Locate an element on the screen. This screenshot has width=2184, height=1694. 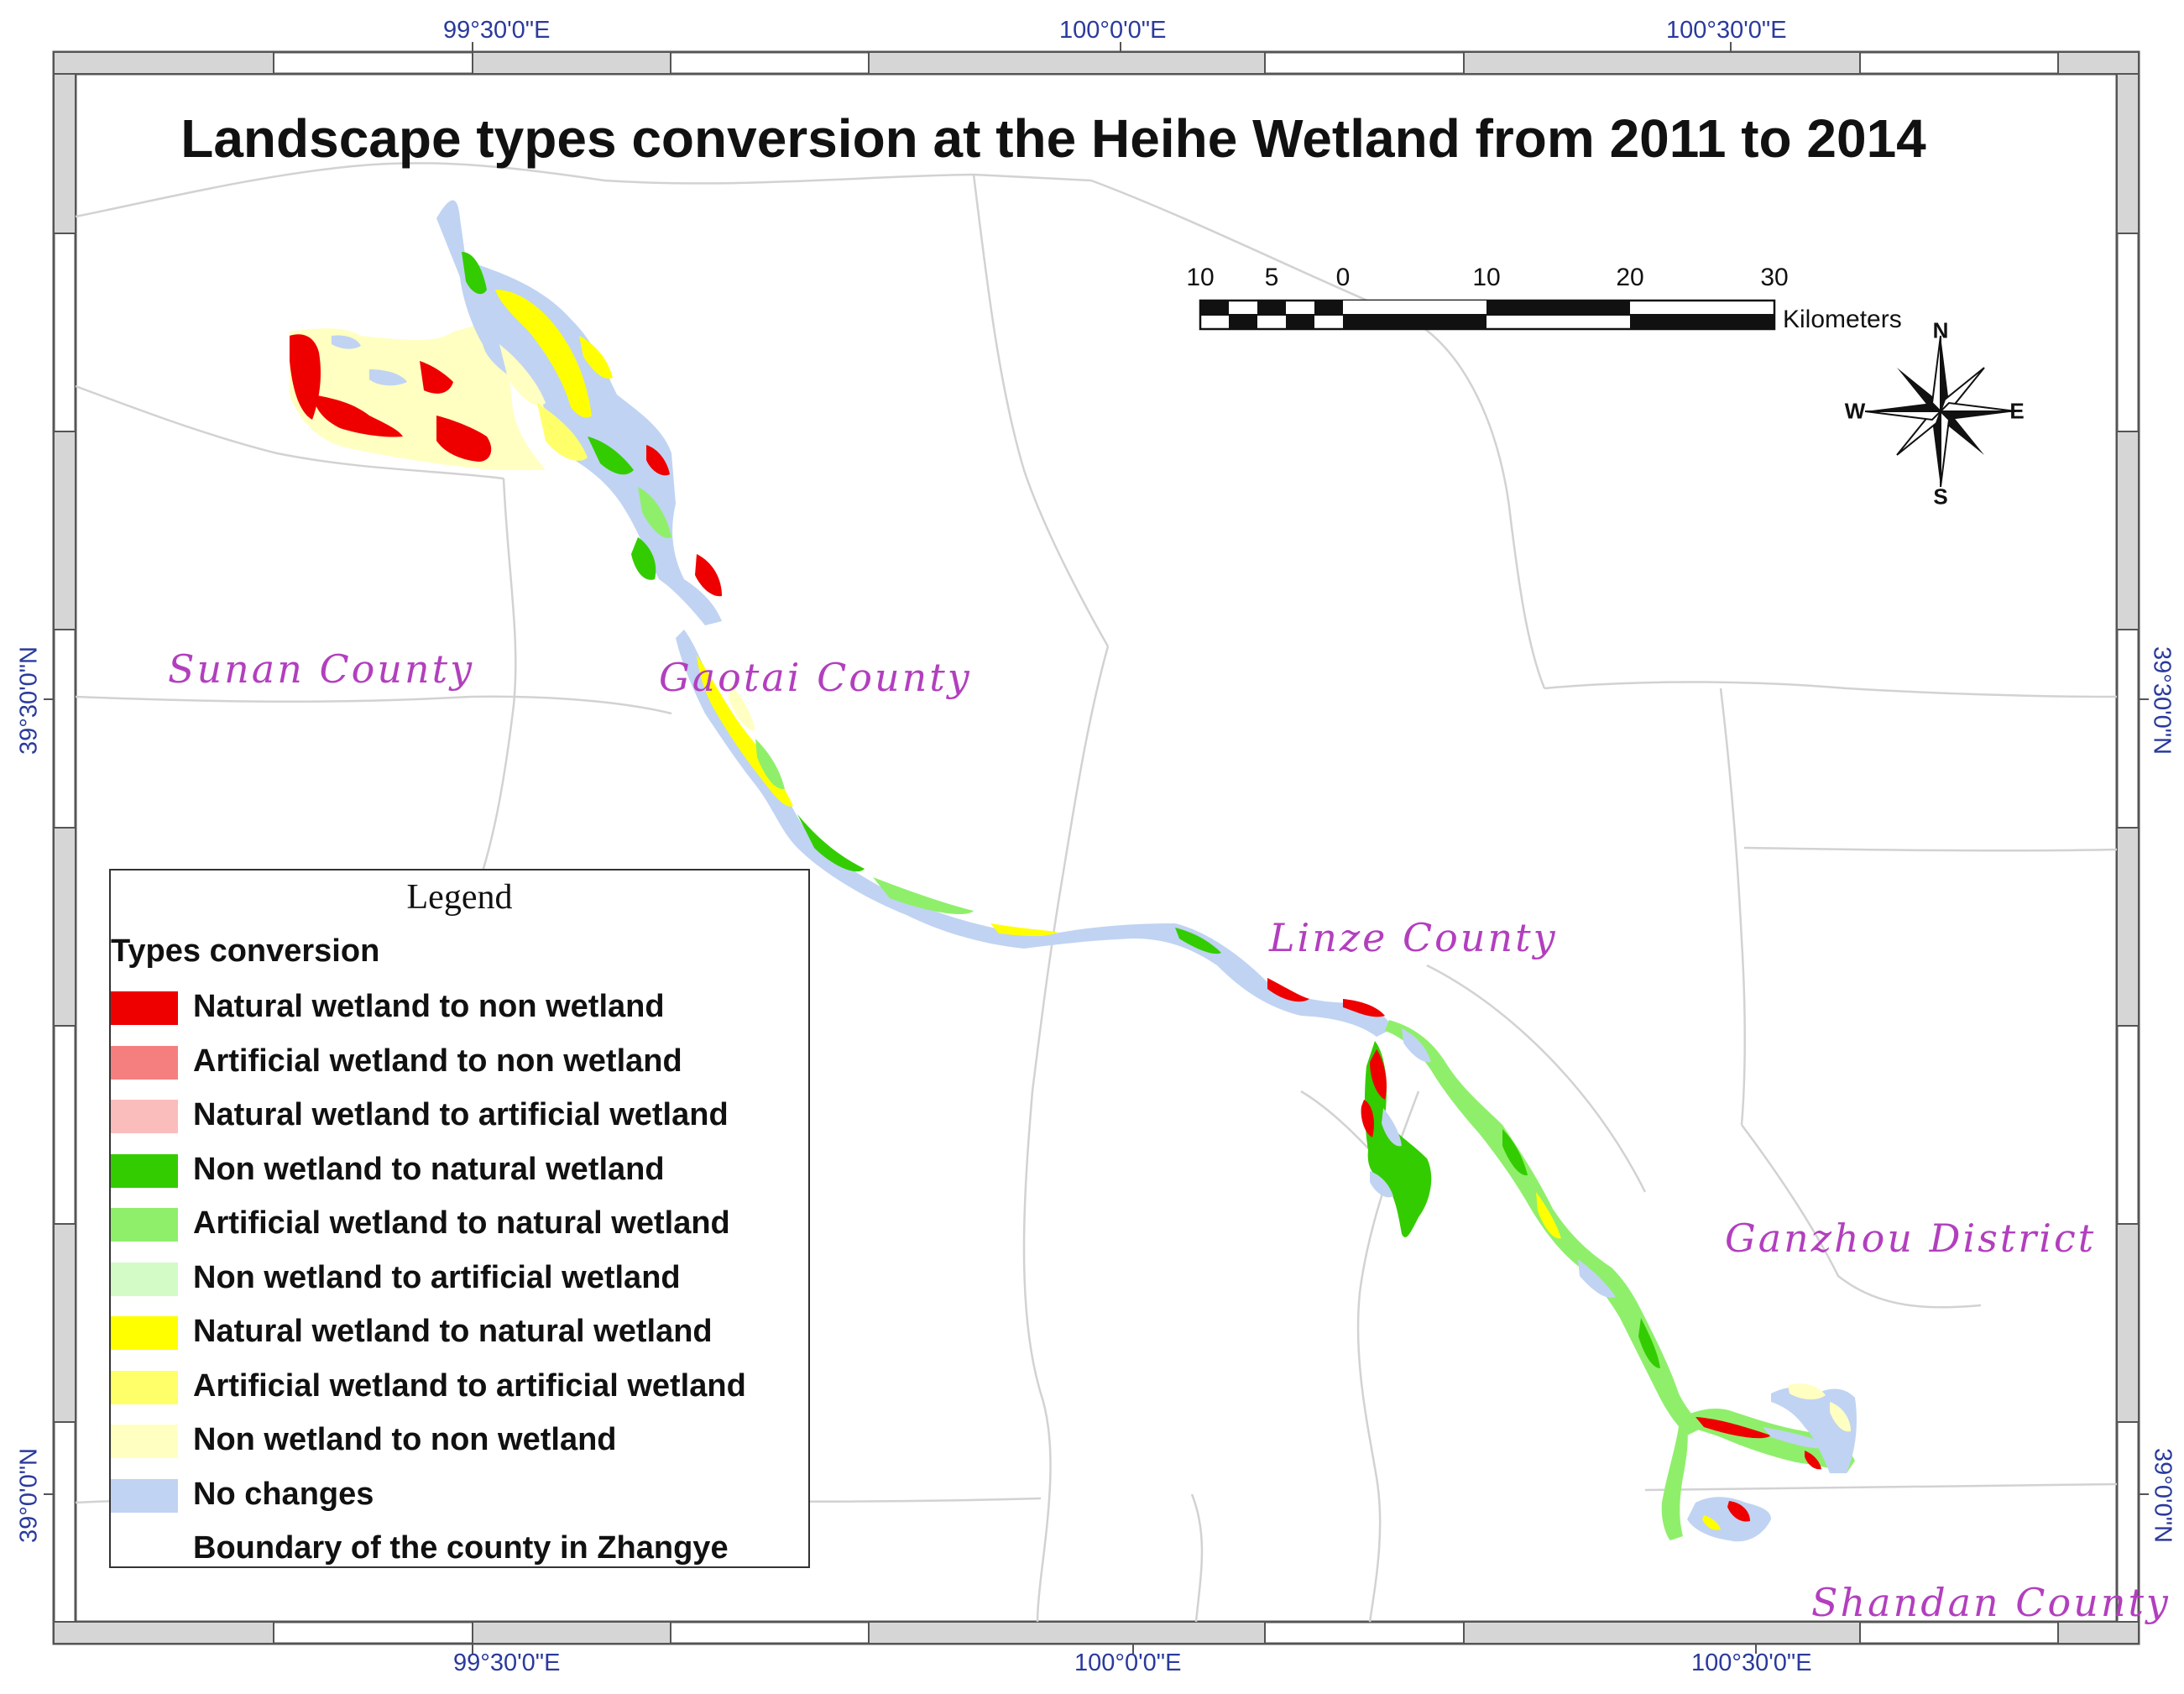
coord-top-1: 99°30'0"E is located at coordinates (497, 30).